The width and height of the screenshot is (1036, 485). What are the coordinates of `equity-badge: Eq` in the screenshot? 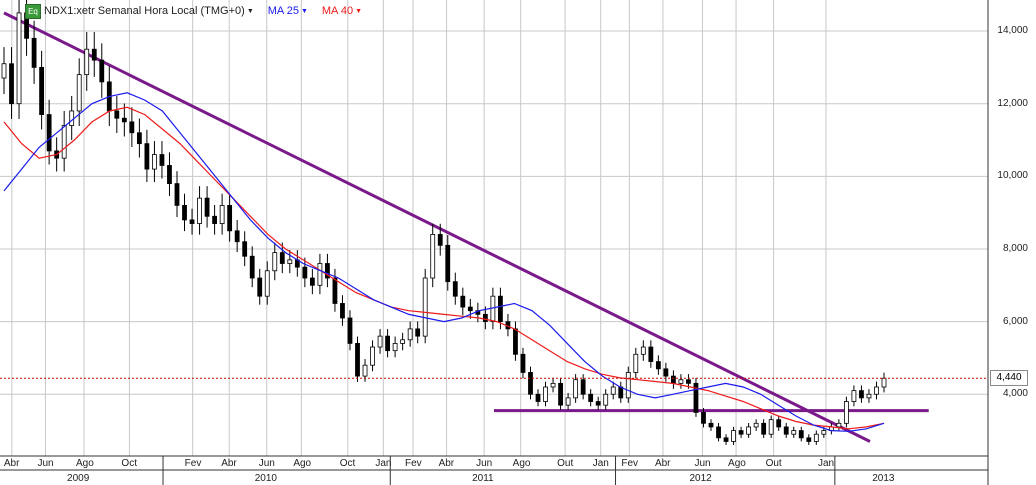 It's located at (33, 11).